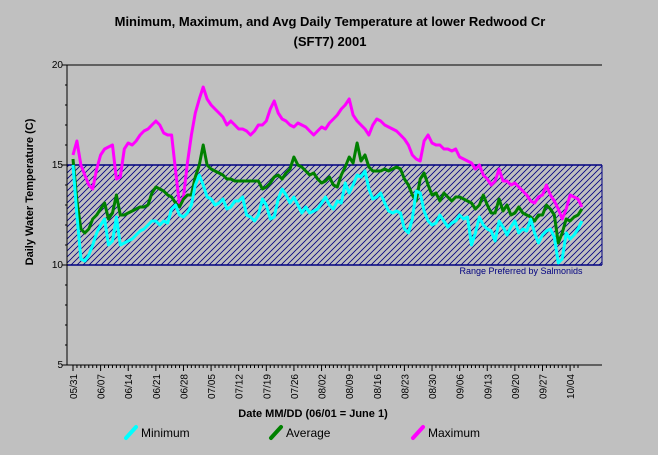 The height and width of the screenshot is (455, 658). Describe the element at coordinates (58, 165) in the screenshot. I see `y-tick-label: 15` at that location.